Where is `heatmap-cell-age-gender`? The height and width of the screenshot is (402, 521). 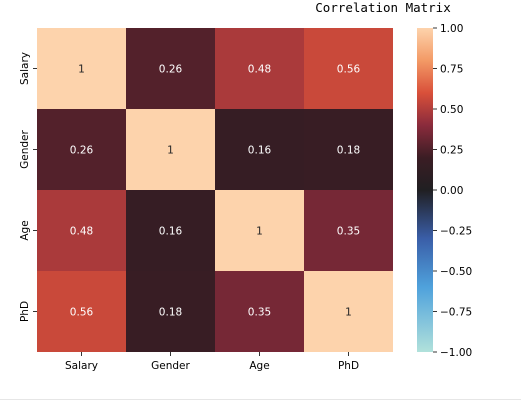
heatmap-cell-age-gender is located at coordinates (170, 230).